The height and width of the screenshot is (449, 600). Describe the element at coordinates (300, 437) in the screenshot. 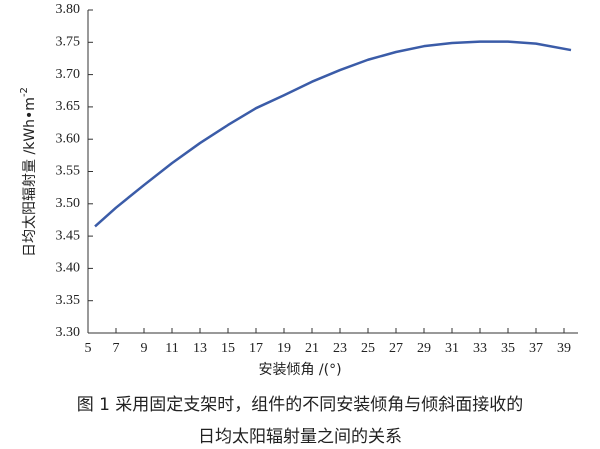

I see `caption-line: 日均太阳辐射量之间的关系` at that location.